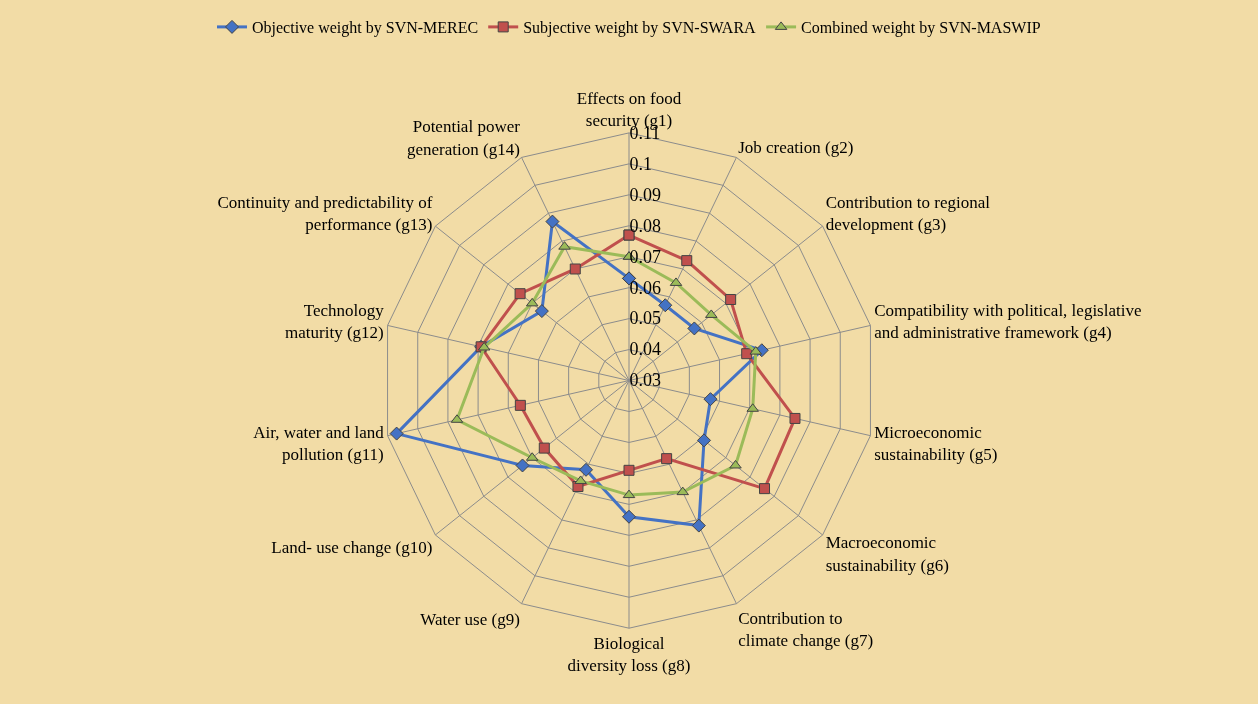 The width and height of the screenshot is (1258, 704). What do you see at coordinates (908, 214) in the screenshot?
I see `spoke-label: Contribution to regional development (g3)` at bounding box center [908, 214].